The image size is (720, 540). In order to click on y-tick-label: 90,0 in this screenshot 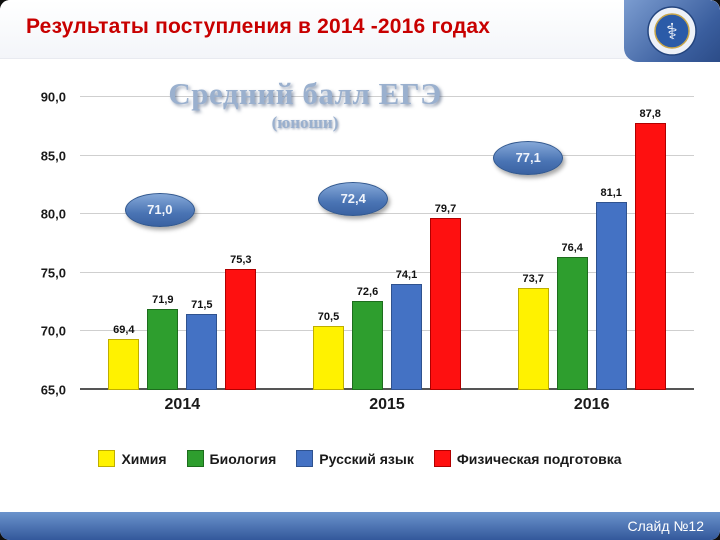, I will do `click(53, 97)`.